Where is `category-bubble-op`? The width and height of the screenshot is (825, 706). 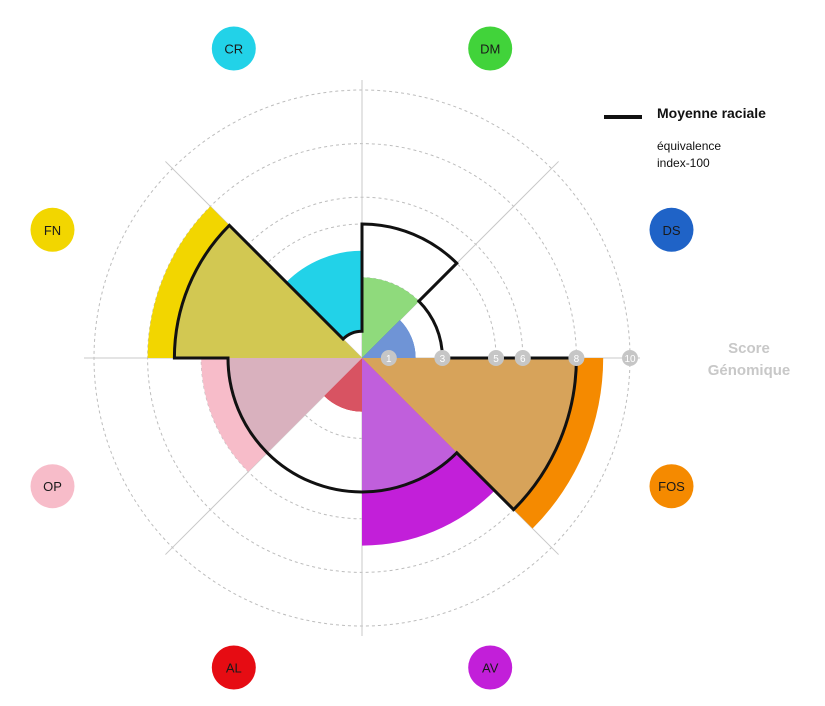 category-bubble-op is located at coordinates (52, 486).